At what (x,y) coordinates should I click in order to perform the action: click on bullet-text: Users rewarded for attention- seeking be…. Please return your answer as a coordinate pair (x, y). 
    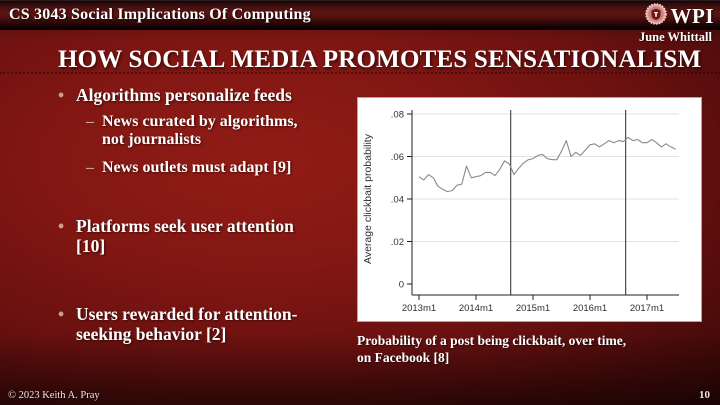
    Looking at the image, I should click on (187, 324).